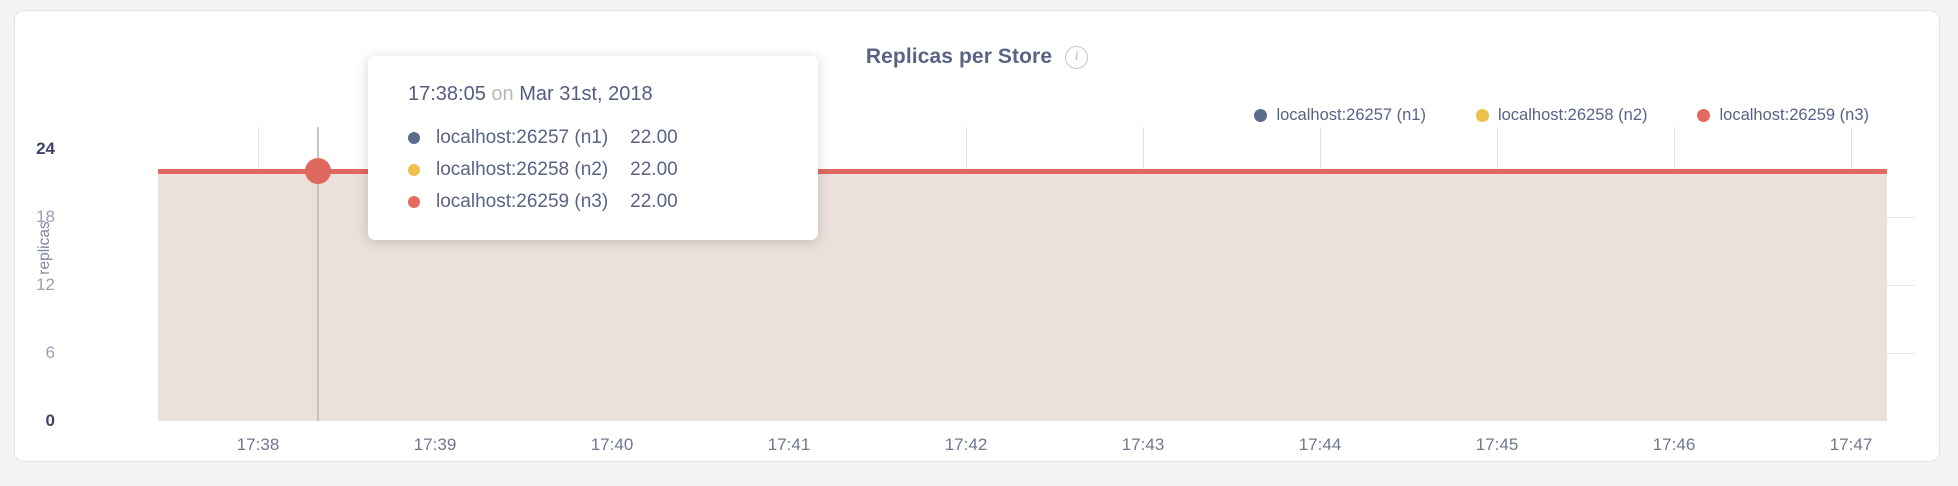 The image size is (1958, 486). I want to click on x-tick-1745: 17:45, so click(1497, 444).